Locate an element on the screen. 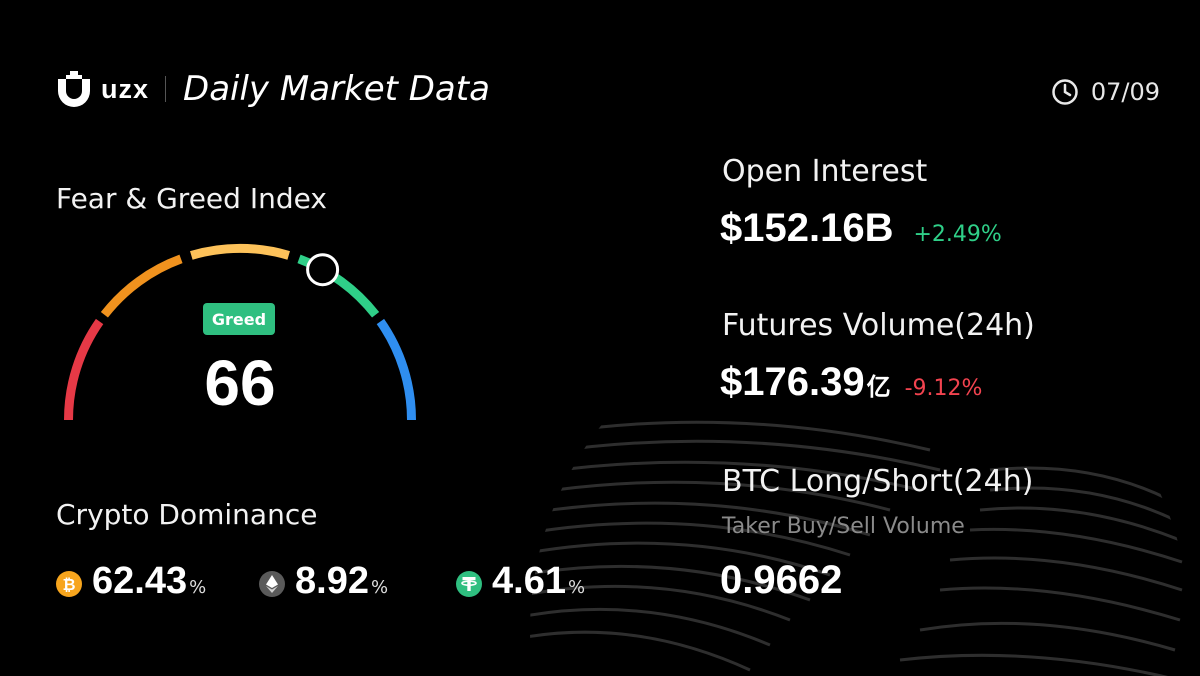 Image resolution: width=1200 pixels, height=676 pixels. usdt-dominance-value: 4.61 is located at coordinates (529, 581).